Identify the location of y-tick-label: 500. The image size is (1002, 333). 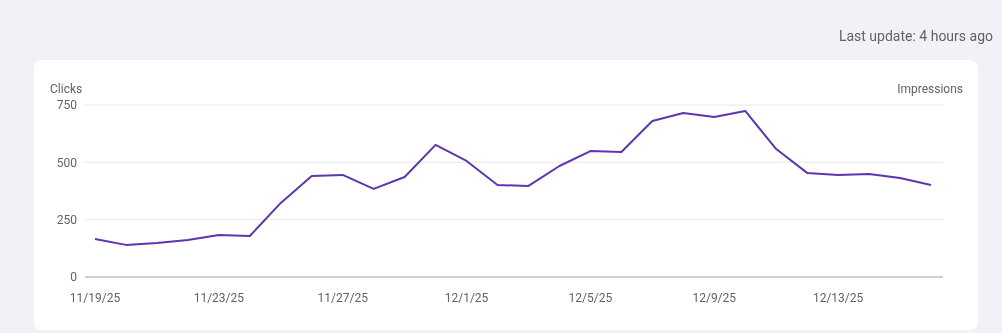
(67, 162).